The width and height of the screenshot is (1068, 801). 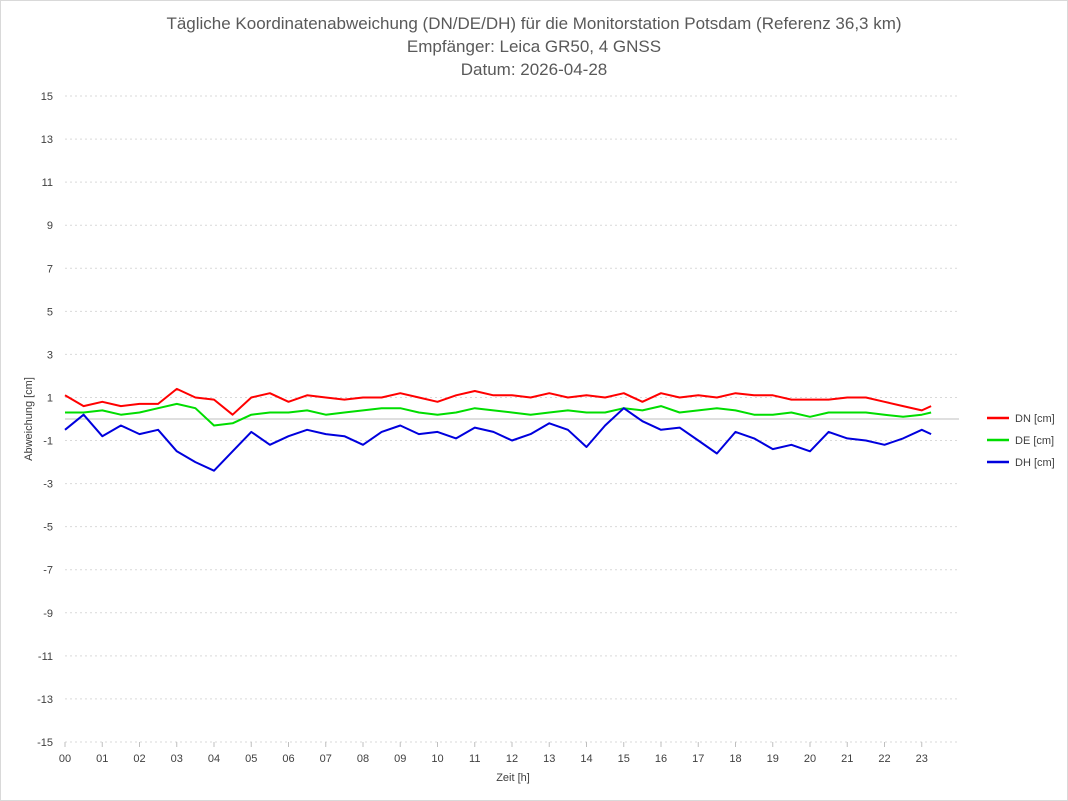 I want to click on x-tick-label: 08, so click(x=363, y=759).